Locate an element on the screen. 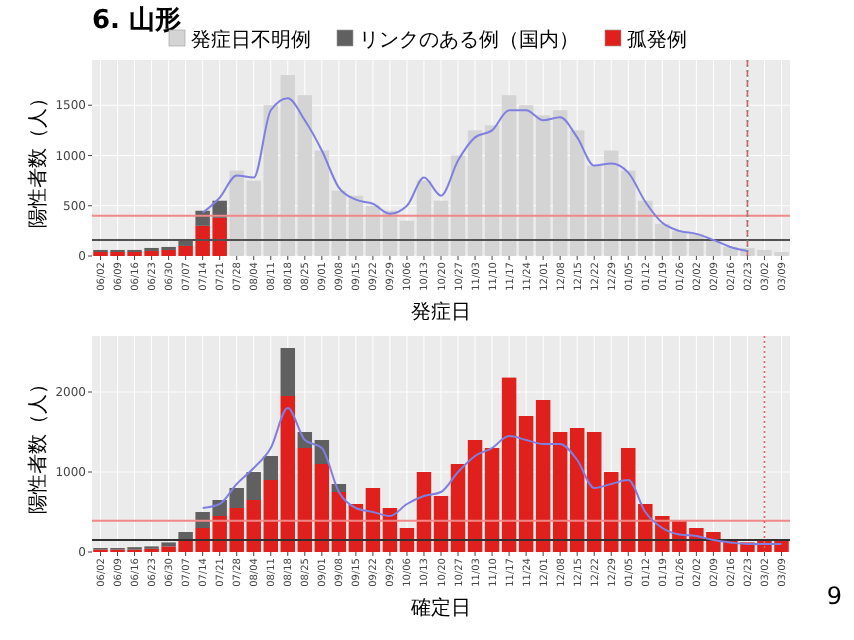 The image size is (854, 640). line-series is located at coordinates (492, 476).